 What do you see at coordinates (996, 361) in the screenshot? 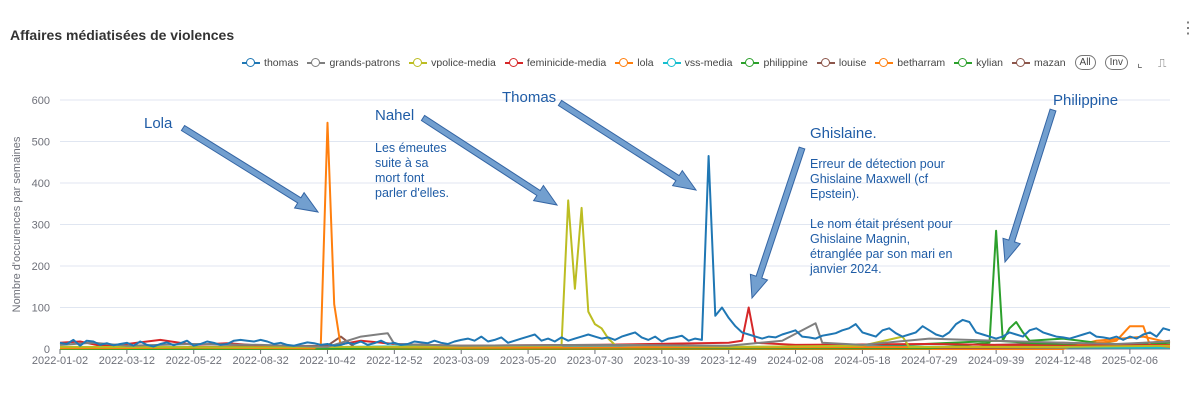
I see `x-tick-label: 2024-09-39` at bounding box center [996, 361].